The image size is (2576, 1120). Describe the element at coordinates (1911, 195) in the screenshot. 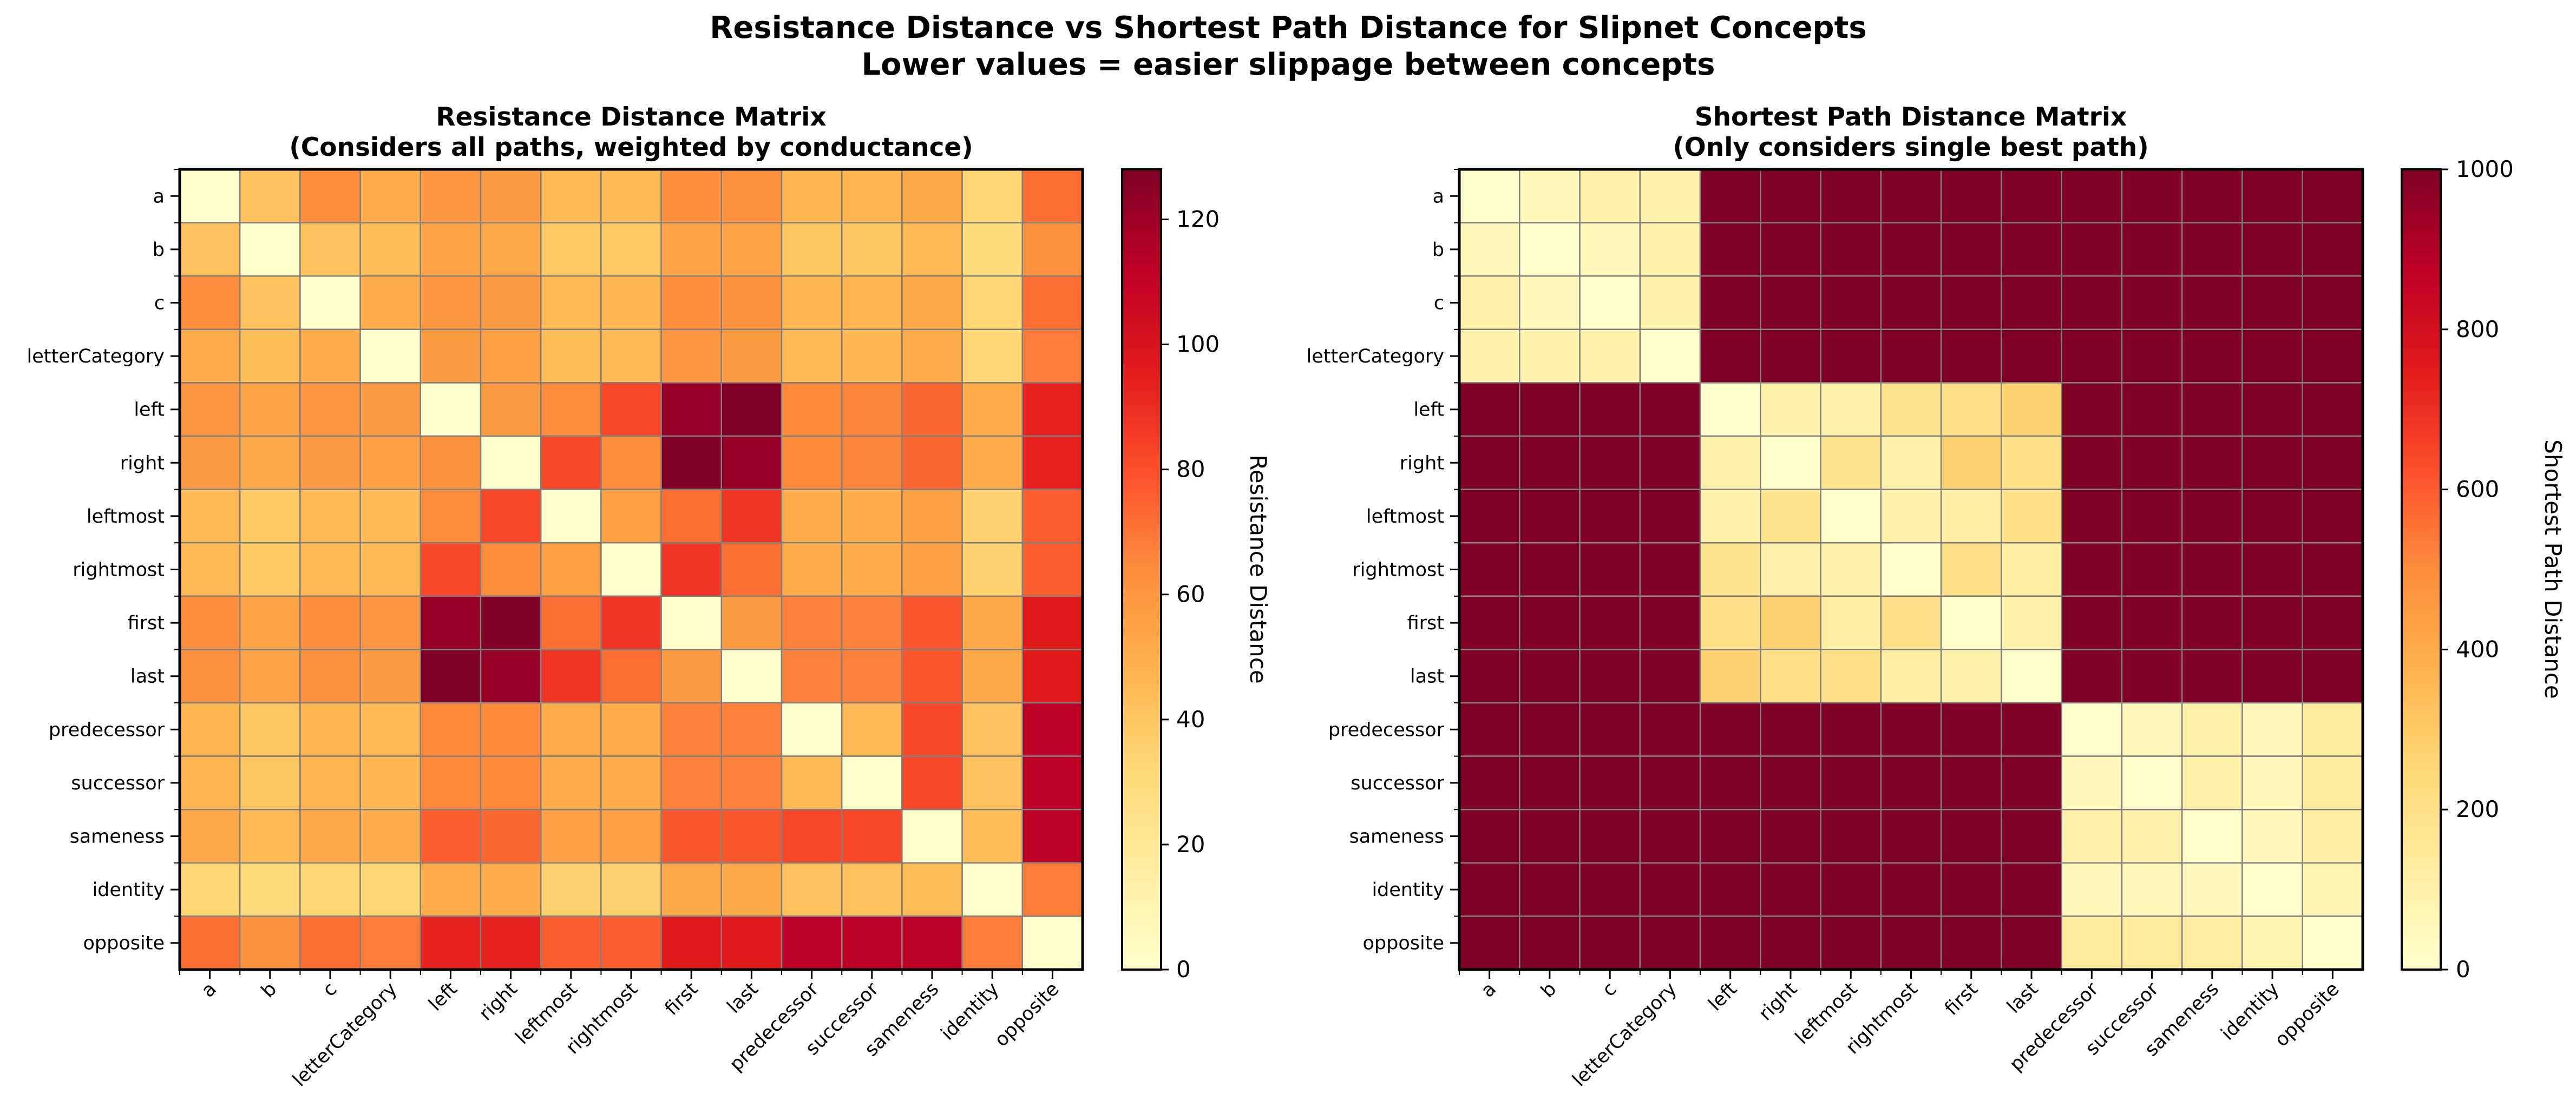

I see `shortest-path-cell-a-rightmost` at that location.